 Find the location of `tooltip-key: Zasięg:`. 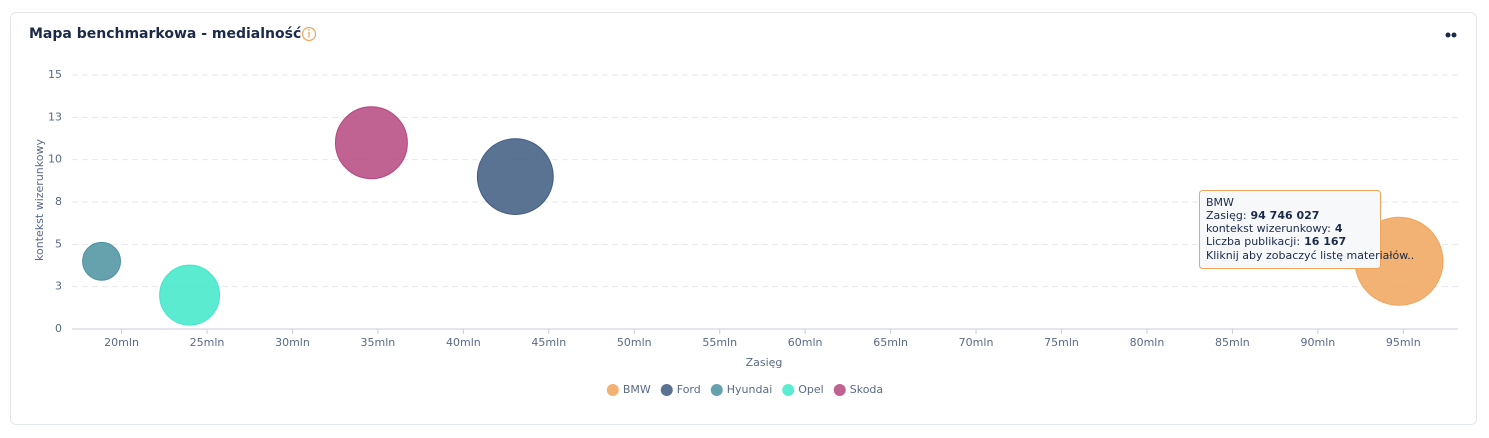

tooltip-key: Zasięg: is located at coordinates (1226, 215).